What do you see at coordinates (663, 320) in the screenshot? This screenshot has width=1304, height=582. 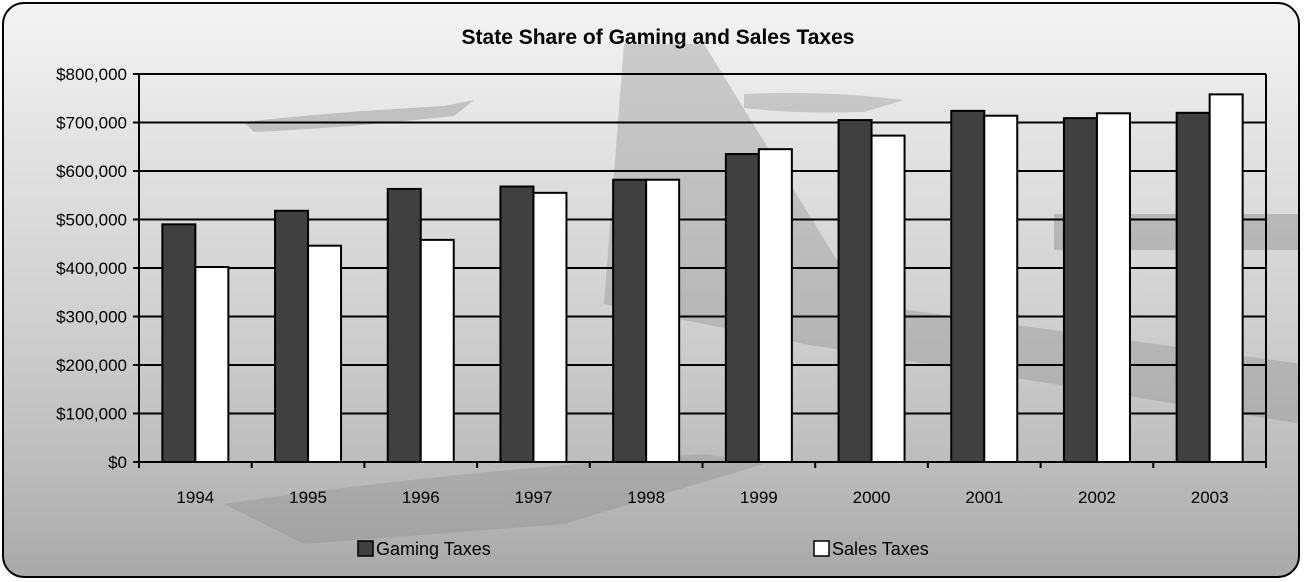 I see `bar-sales-taxes-1998` at bounding box center [663, 320].